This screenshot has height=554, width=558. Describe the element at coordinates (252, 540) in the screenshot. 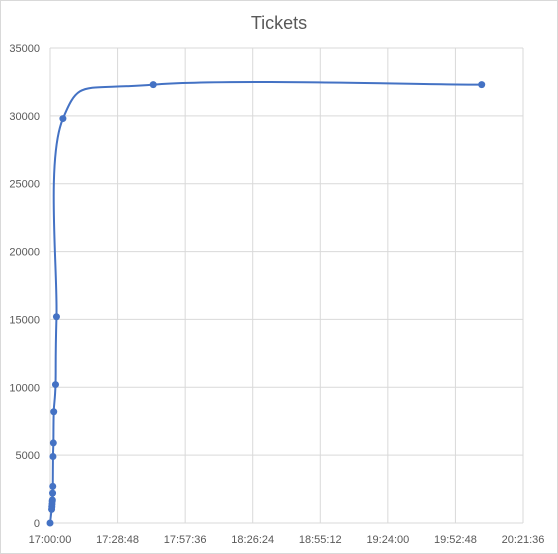

I see `x-tick-label: 18:26:24` at that location.